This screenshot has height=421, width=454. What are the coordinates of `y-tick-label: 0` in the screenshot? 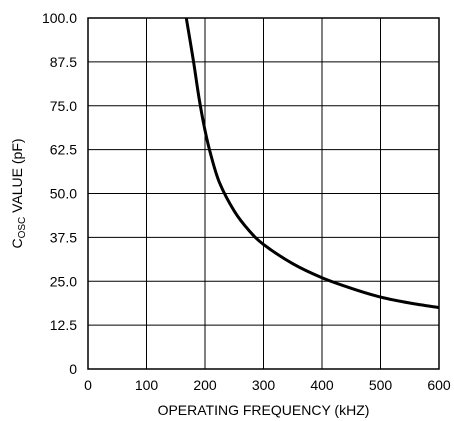 It's located at (73, 369).